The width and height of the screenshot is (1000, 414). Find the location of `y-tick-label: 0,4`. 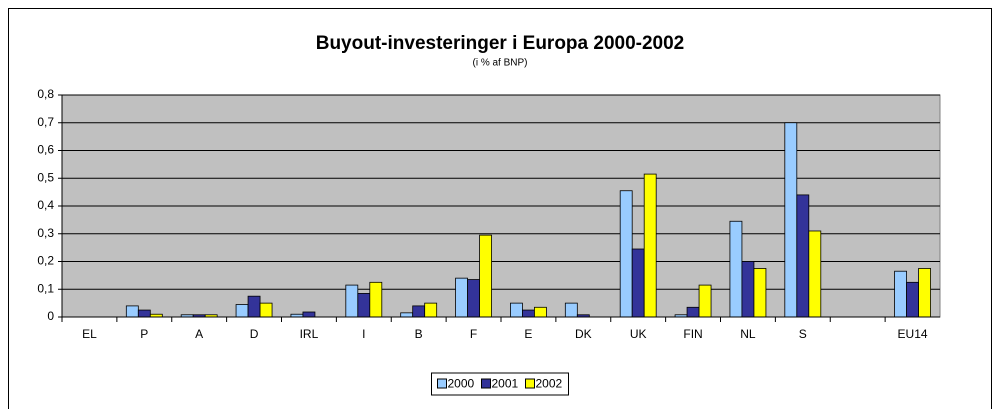

y-tick-label: 0,4 is located at coordinates (45, 205).